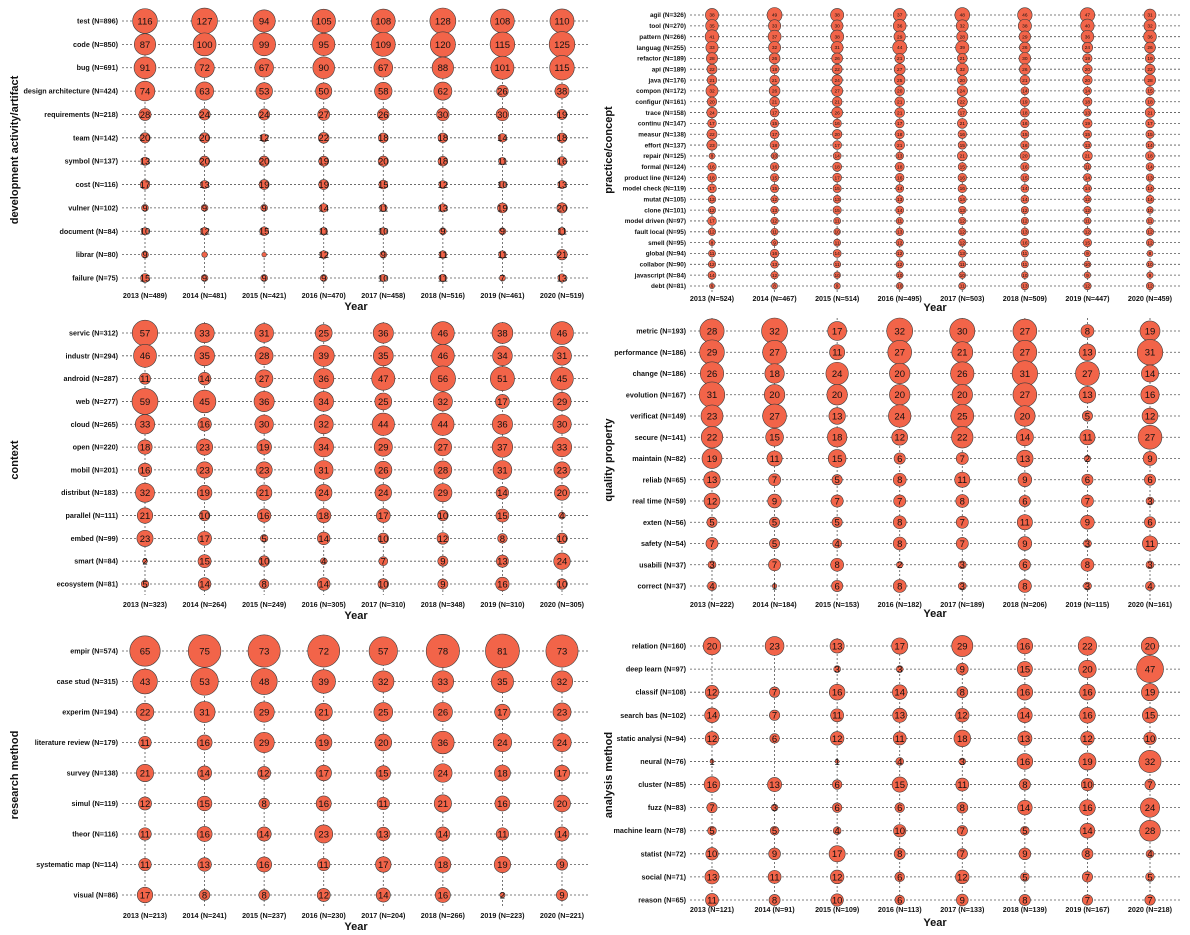  What do you see at coordinates (561, 21) in the screenshot?
I see `bubble-value-label: 110` at bounding box center [561, 21].